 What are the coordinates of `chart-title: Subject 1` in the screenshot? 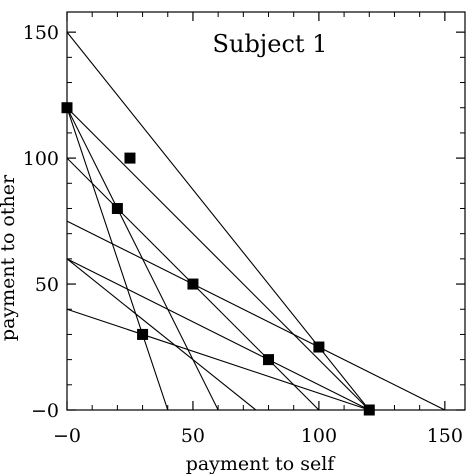 It's located at (270, 44).